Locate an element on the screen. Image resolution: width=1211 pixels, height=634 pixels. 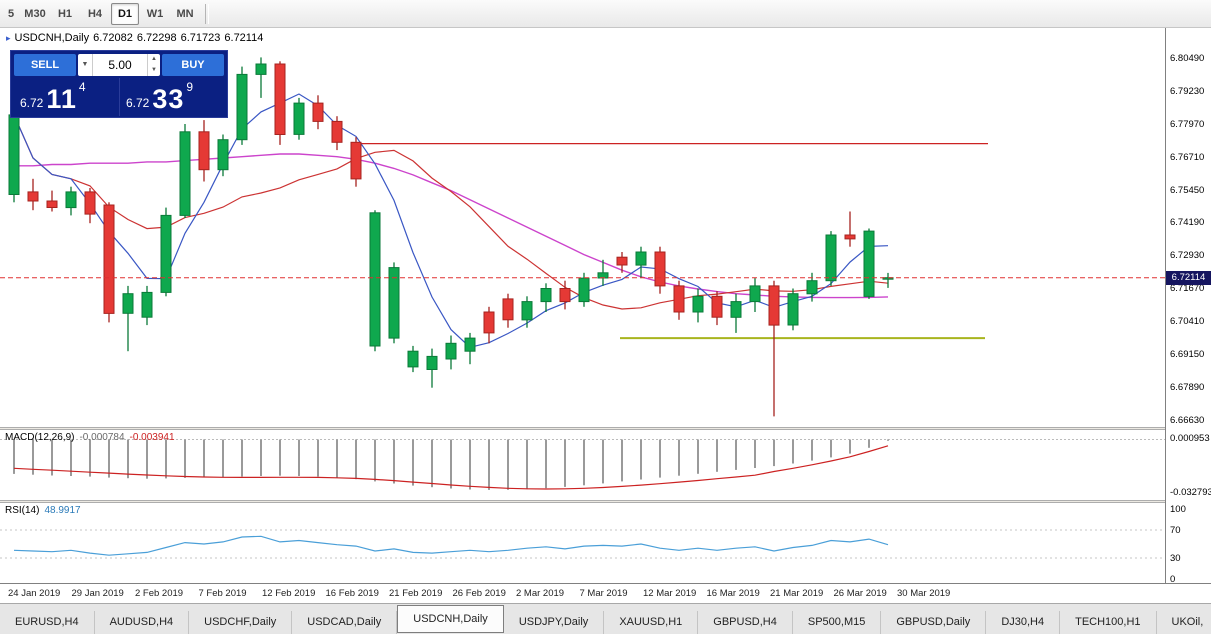
chart-tab: UKOil, is located at coordinates (1184, 622).